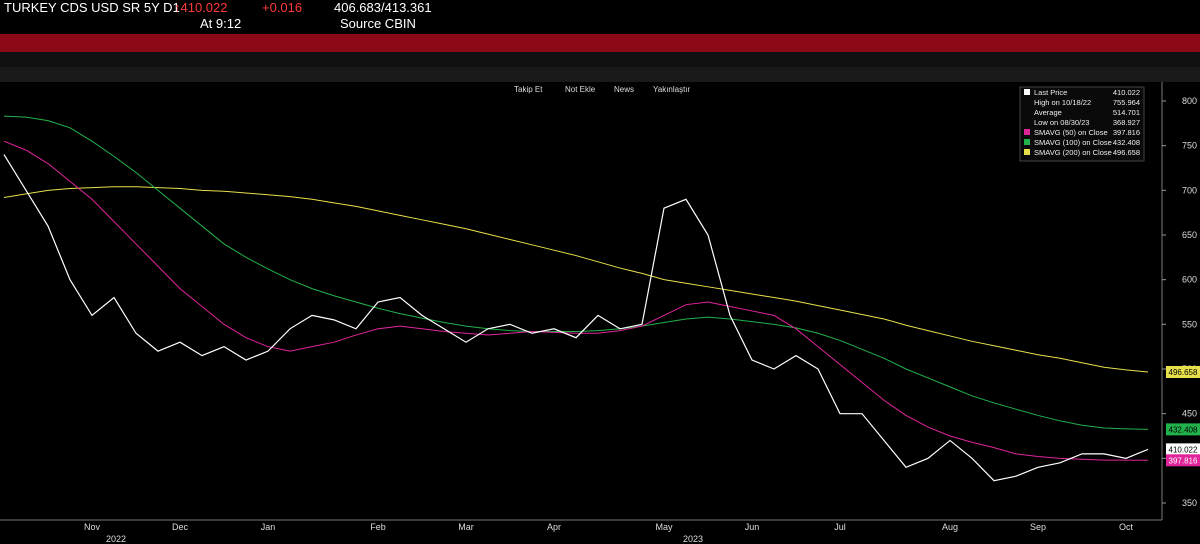 The height and width of the screenshot is (544, 1200). Describe the element at coordinates (1073, 142) in the screenshot. I see `legend-label: SMAVG (100) on Close` at that location.